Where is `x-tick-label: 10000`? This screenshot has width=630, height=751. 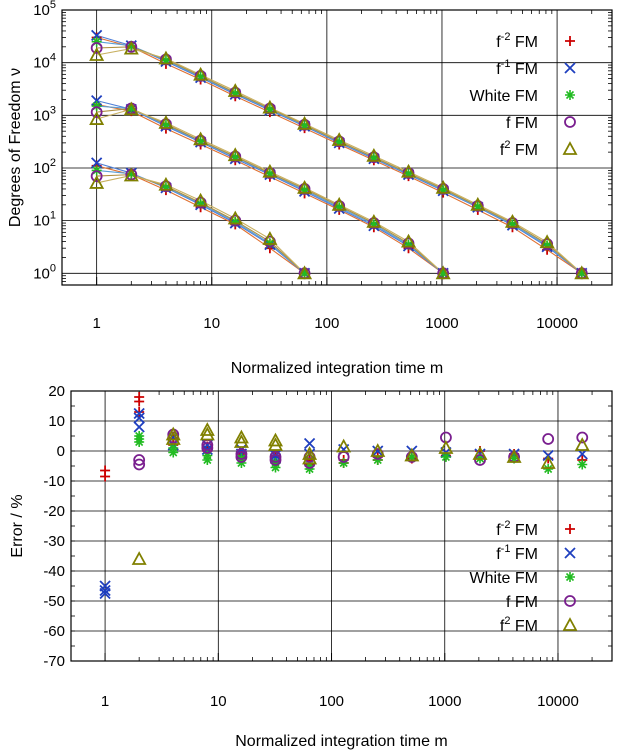 x-tick-label: 10000 is located at coordinates (557, 323).